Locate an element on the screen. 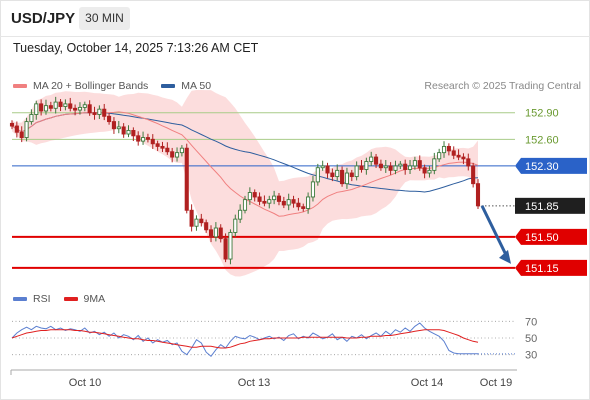 Image resolution: width=590 pixels, height=400 pixels. x-tick-label: Oct 19 is located at coordinates (496, 383).